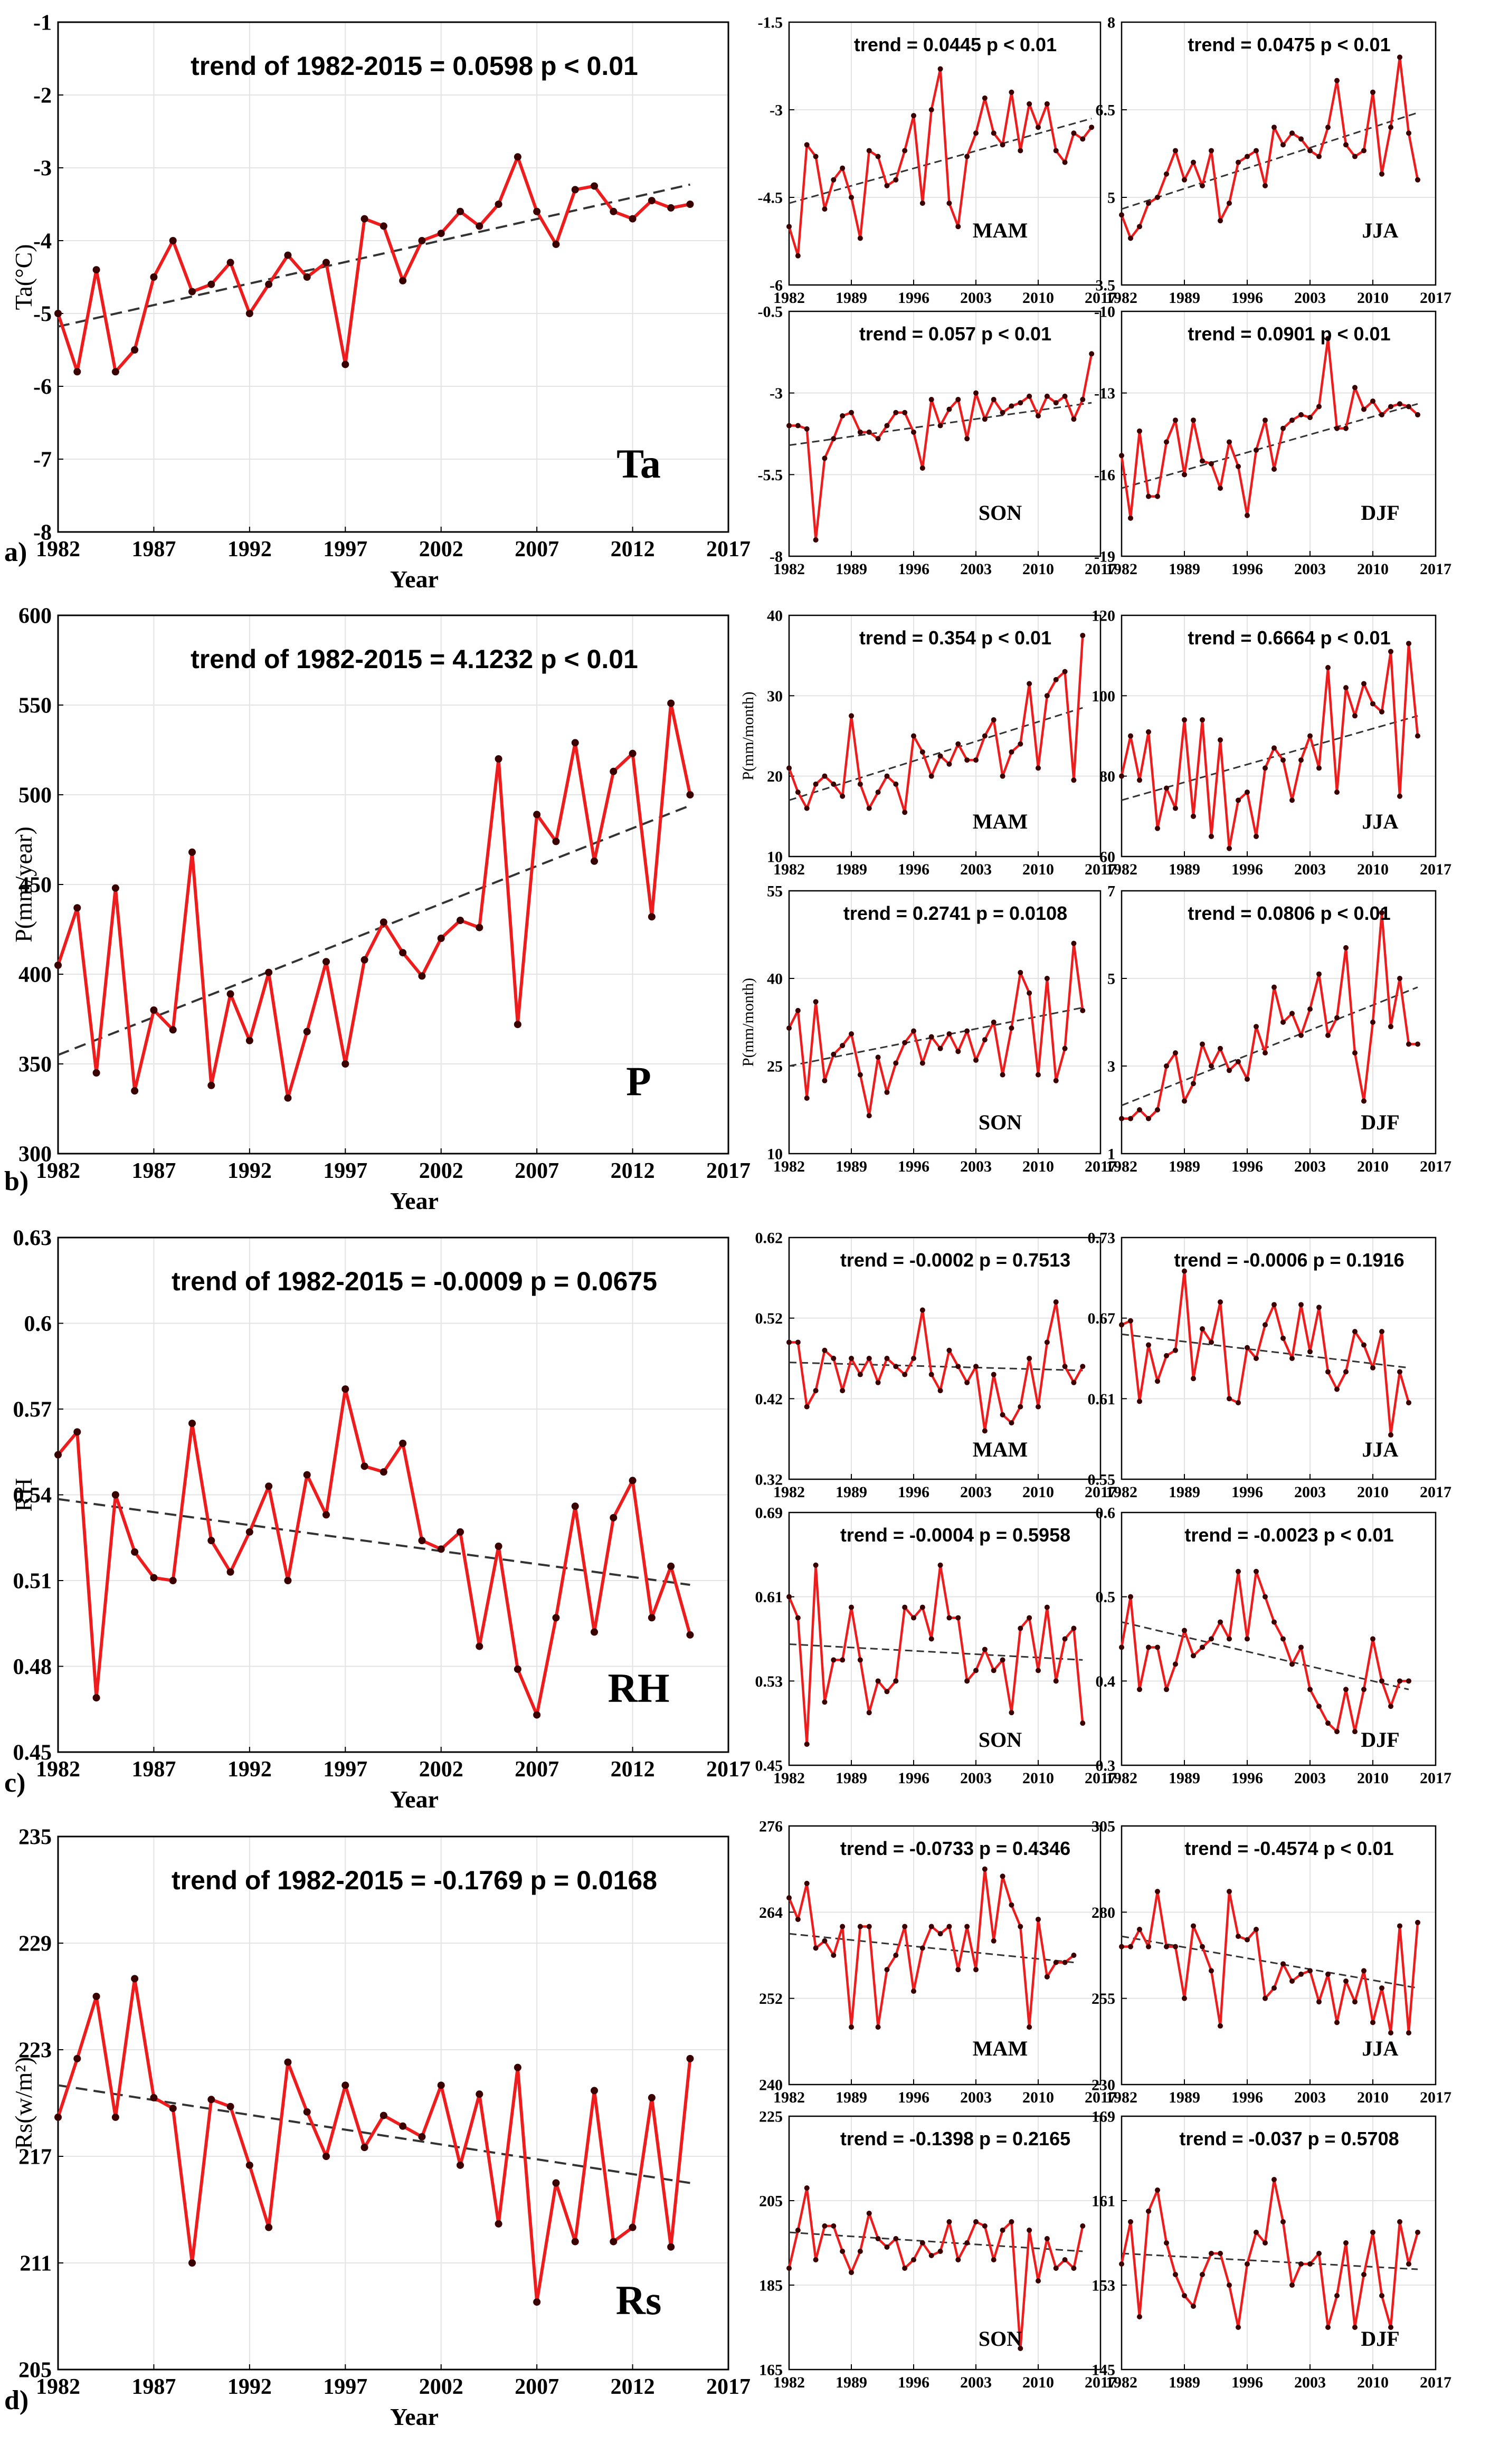 This screenshot has width=1490, height=2464. Describe the element at coordinates (1038, 2382) in the screenshot. I see `x-tick-label: 2010` at that location.